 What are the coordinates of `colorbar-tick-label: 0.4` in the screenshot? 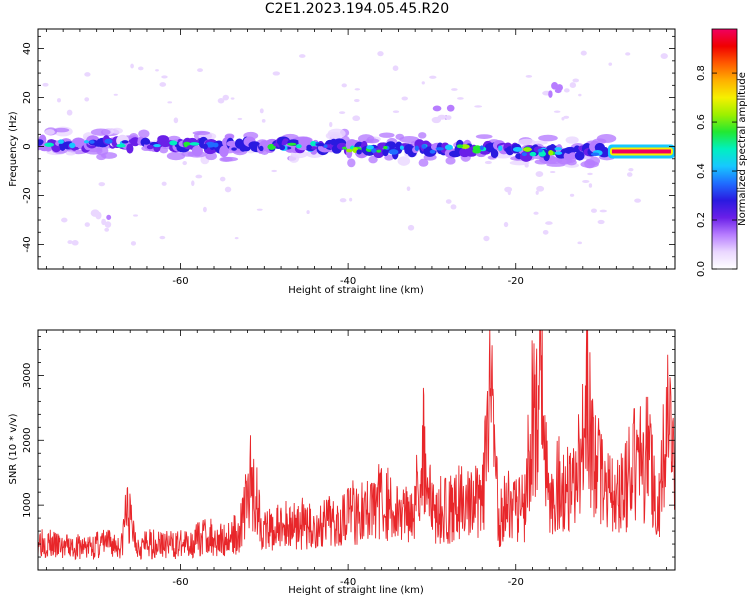 It's located at (701, 171).